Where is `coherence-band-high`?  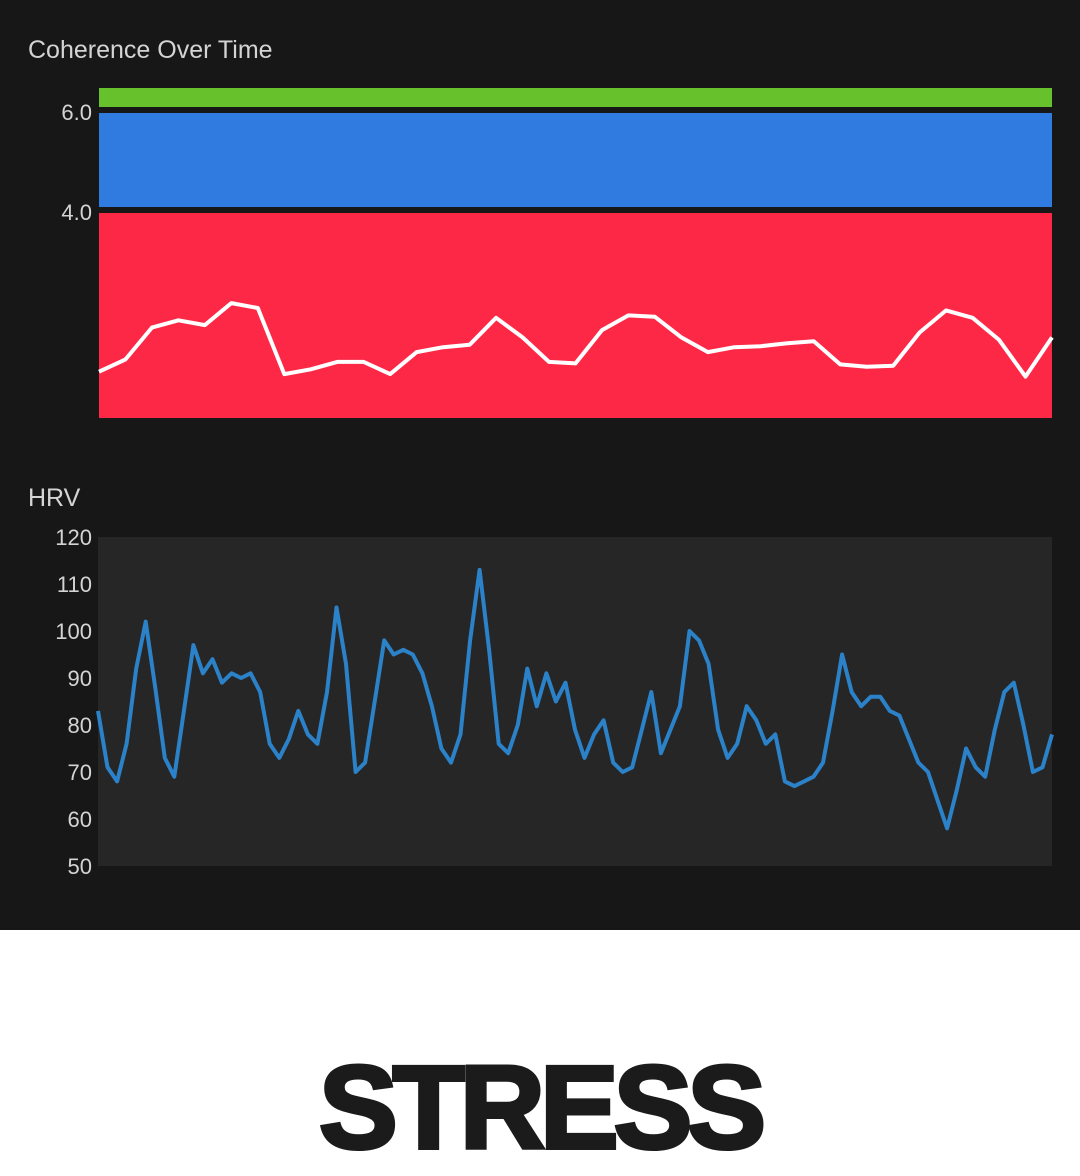
coherence-band-high is located at coordinates (575, 97).